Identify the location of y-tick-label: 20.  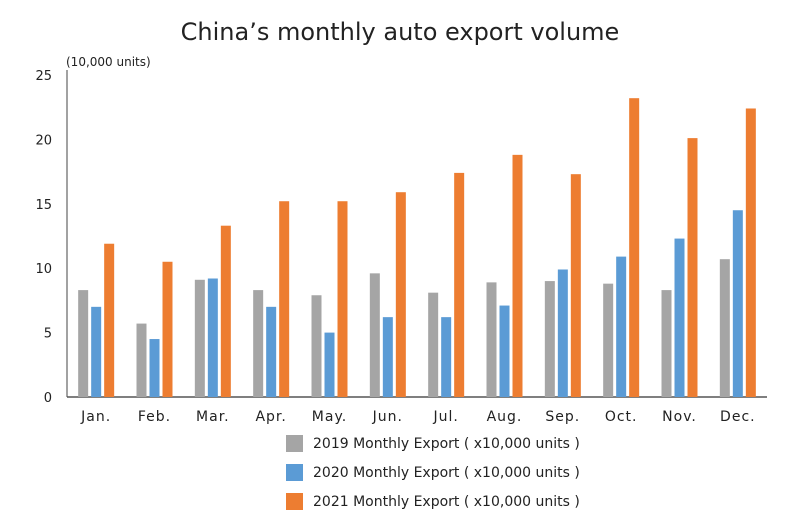
(43, 140).